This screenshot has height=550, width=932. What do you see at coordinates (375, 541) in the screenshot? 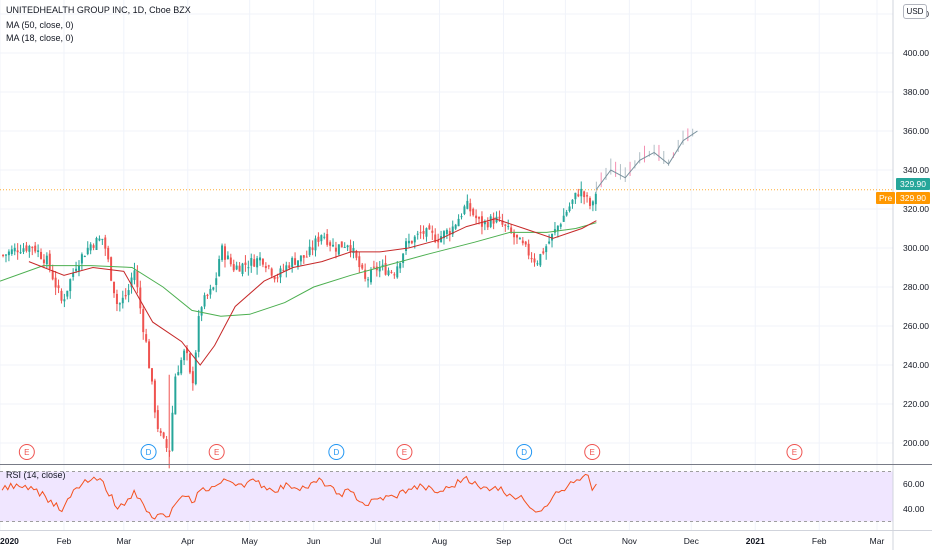
I see `x-tick-label: Jul` at bounding box center [375, 541].